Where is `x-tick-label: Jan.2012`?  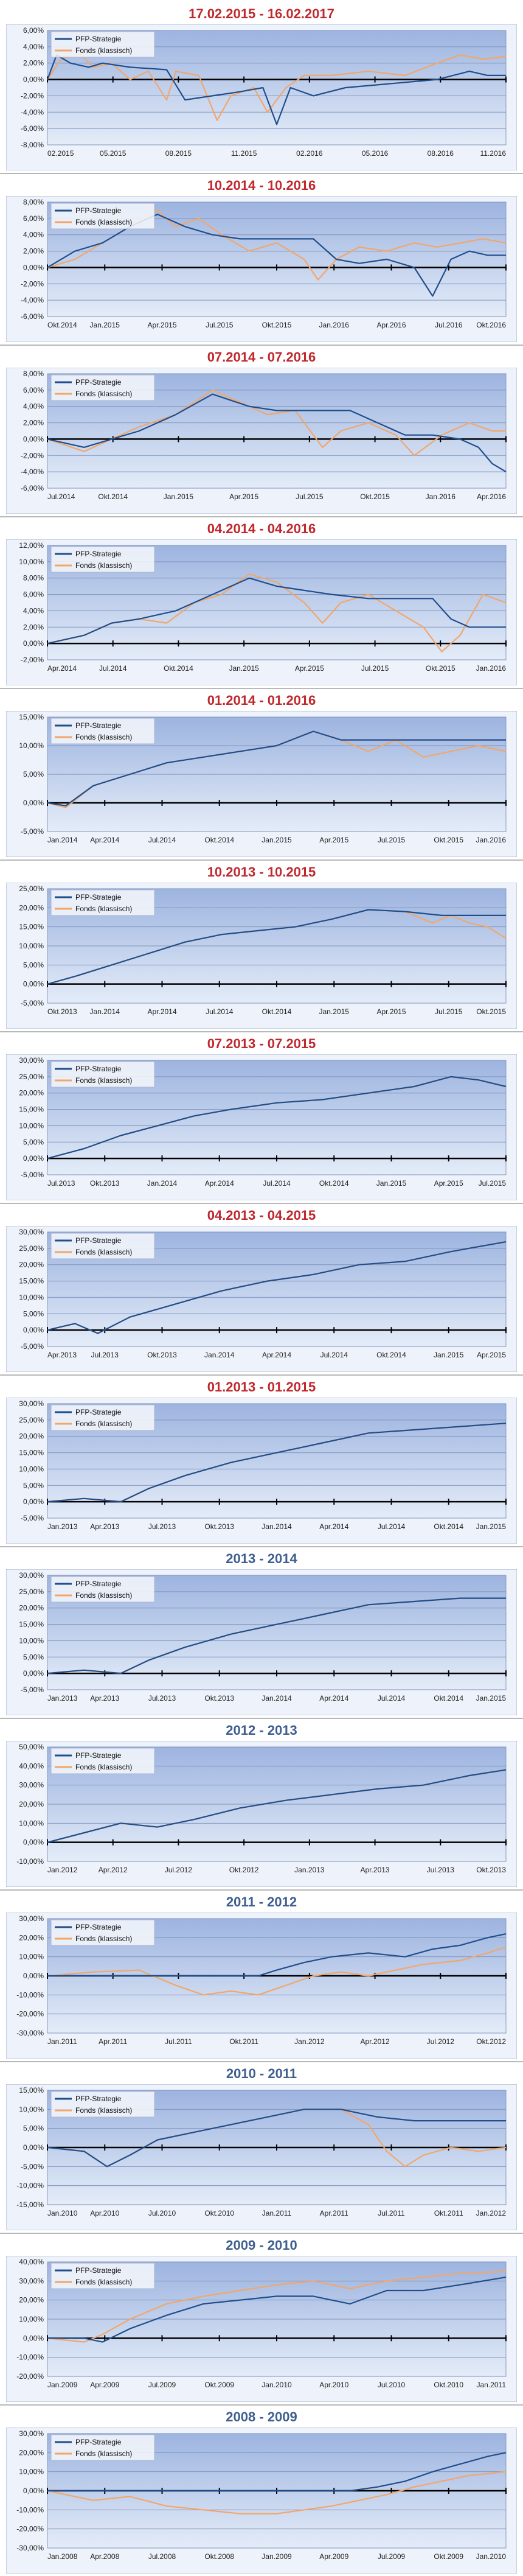
x-tick-label: Jan.2012 is located at coordinates (310, 2041).